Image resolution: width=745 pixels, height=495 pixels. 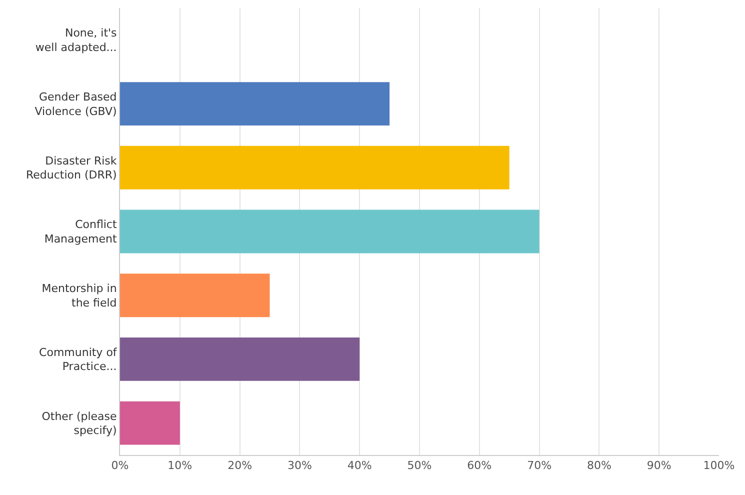 I want to click on x-tick-label: 0%, so click(x=120, y=465).